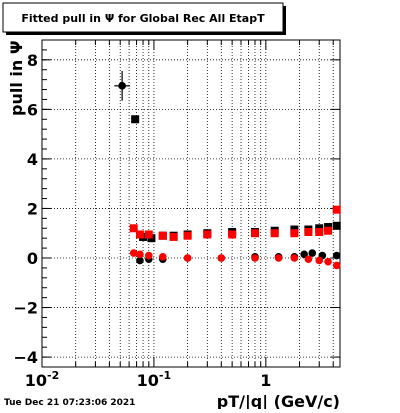  I want to click on x-tick-label: 1, so click(265, 380).